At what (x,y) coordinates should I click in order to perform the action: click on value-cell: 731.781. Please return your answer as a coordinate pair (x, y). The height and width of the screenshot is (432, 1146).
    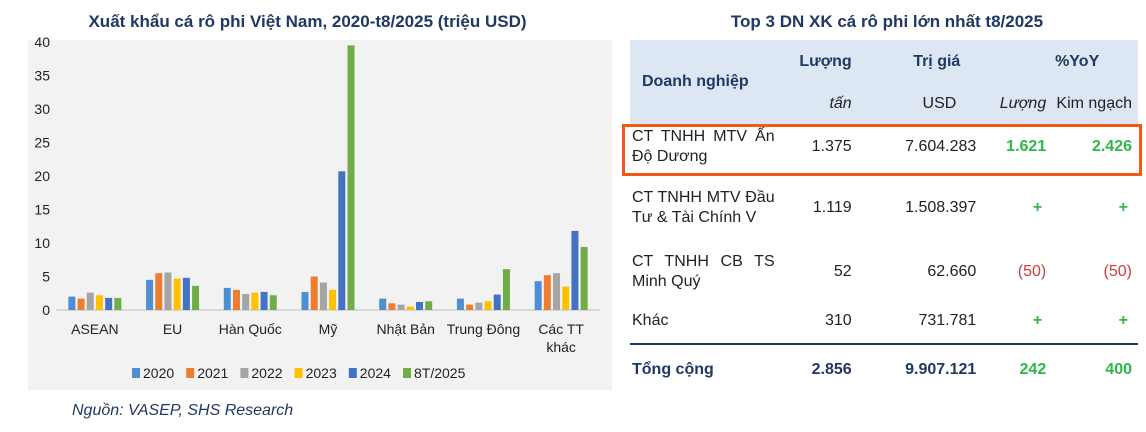
    Looking at the image, I should click on (947, 320).